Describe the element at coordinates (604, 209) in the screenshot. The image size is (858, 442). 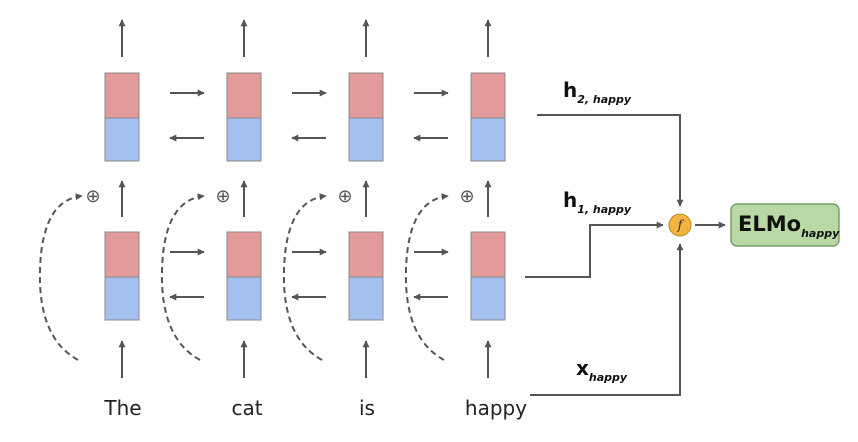
I see `h1-label-sub: 1, happy` at that location.